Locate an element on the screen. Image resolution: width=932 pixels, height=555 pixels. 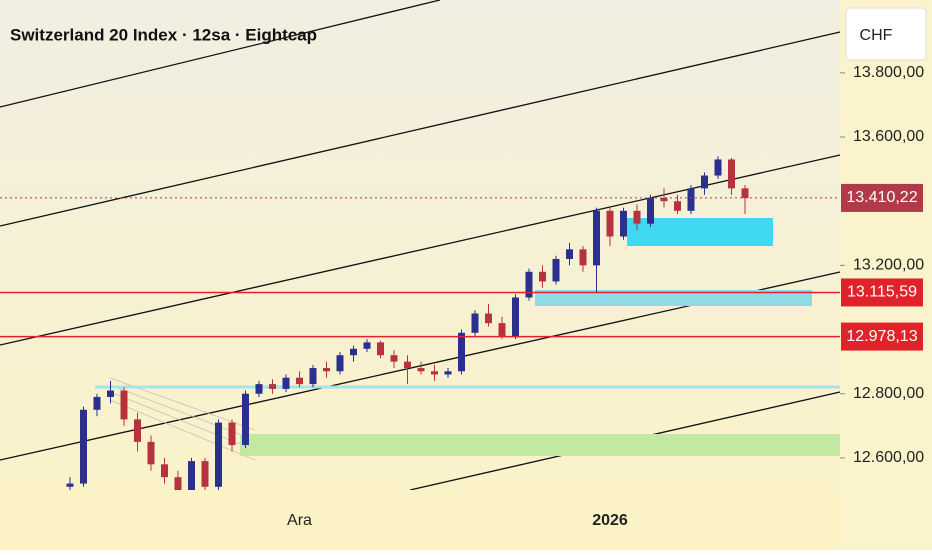
x-axis-area is located at coordinates (420, 520).